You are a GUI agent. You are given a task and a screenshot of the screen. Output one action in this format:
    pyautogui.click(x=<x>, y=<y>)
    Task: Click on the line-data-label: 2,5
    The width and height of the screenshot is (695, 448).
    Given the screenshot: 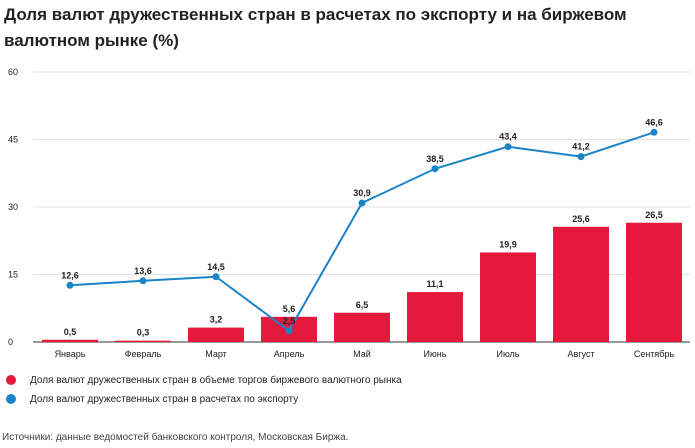 What is the action you would take?
    pyautogui.click(x=289, y=321)
    